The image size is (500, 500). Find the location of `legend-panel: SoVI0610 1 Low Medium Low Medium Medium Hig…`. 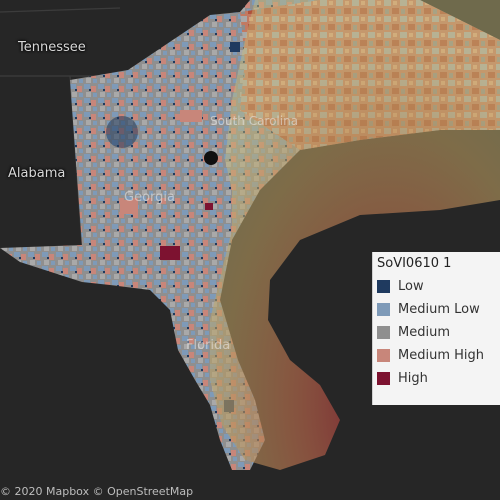

legend-panel: SoVI0610 1 Low Medium Low Medium Medium Hig… is located at coordinates (436, 328).